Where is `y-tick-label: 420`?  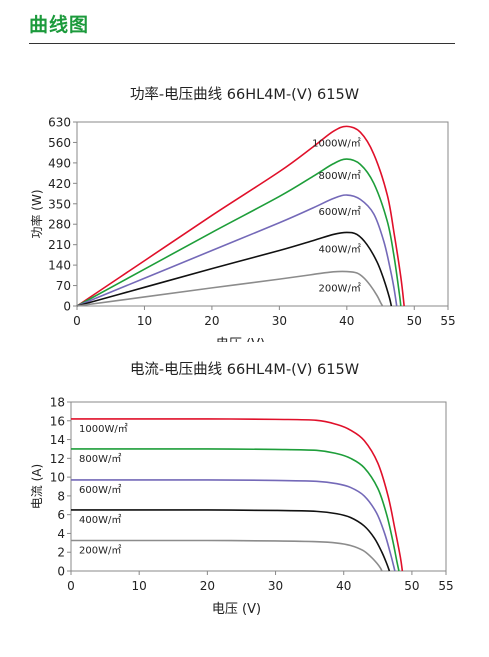
y-tick-label: 420 is located at coordinates (59, 184).